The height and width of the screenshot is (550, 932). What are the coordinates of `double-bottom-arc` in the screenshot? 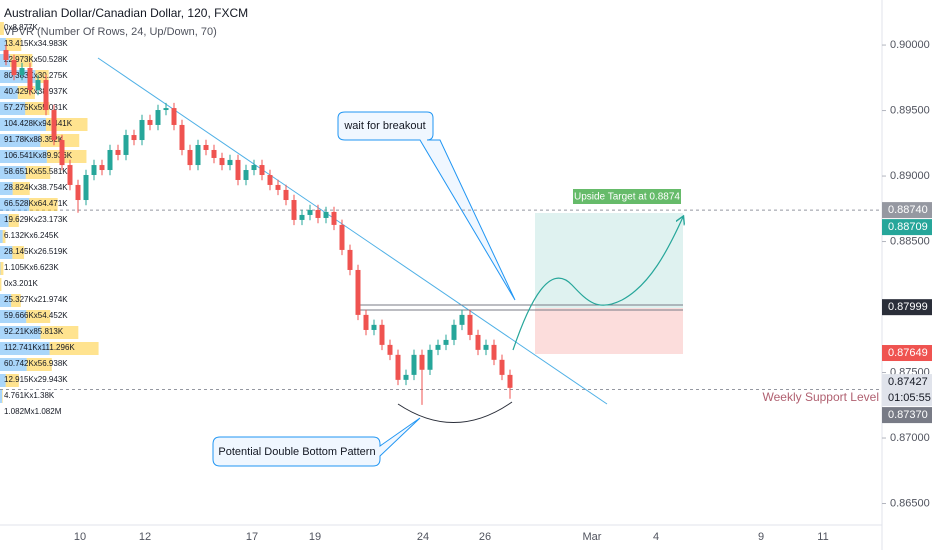 It's located at (455, 412).